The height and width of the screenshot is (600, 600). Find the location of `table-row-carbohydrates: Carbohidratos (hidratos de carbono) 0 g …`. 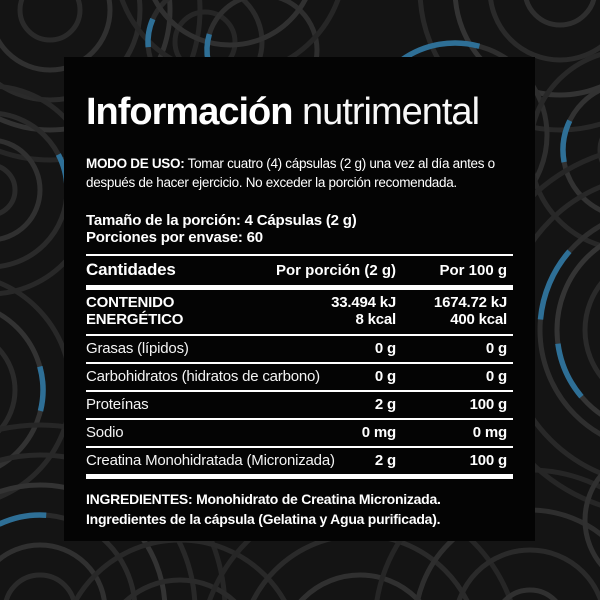

table-row-carbohydrates: Carbohidratos (hidratos de carbono) 0 g … is located at coordinates (299, 378).